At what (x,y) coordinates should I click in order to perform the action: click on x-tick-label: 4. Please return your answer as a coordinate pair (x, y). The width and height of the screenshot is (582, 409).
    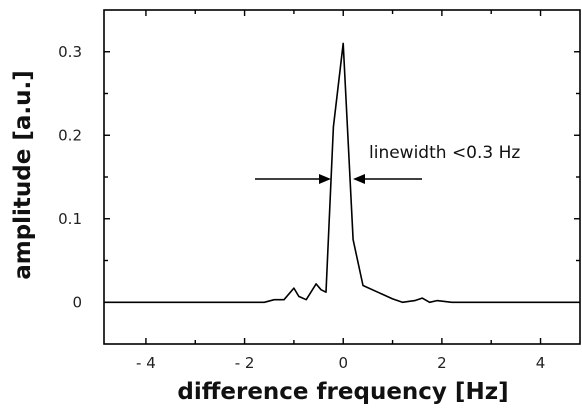
    Looking at the image, I should click on (541, 363).